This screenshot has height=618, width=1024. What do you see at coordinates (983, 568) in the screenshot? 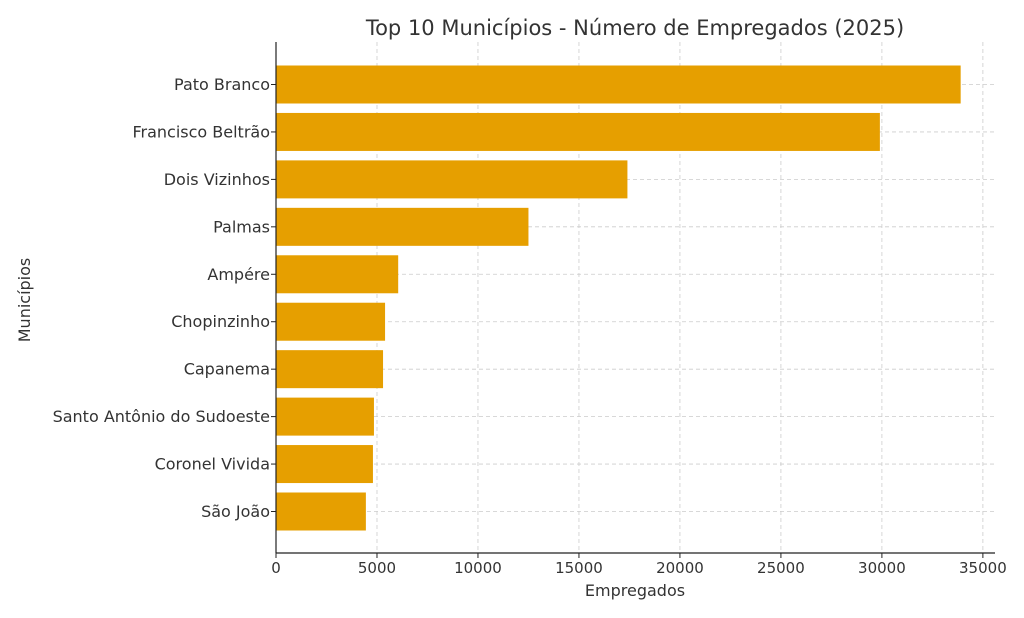
I see `x-tick-label: 35000` at bounding box center [983, 568].